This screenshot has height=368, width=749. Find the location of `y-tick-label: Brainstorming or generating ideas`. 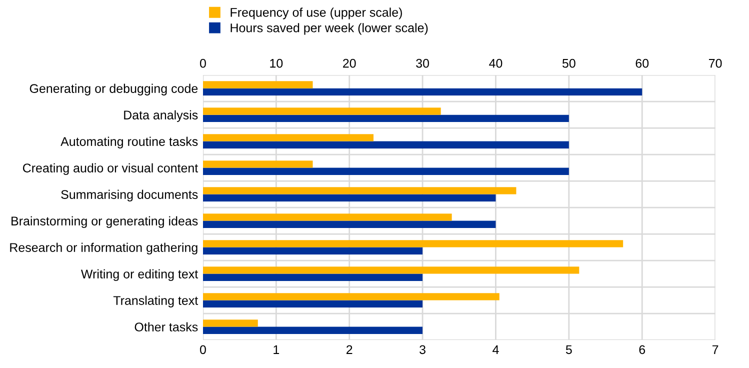

y-tick-label: Brainstorming or generating ideas is located at coordinates (105, 222).